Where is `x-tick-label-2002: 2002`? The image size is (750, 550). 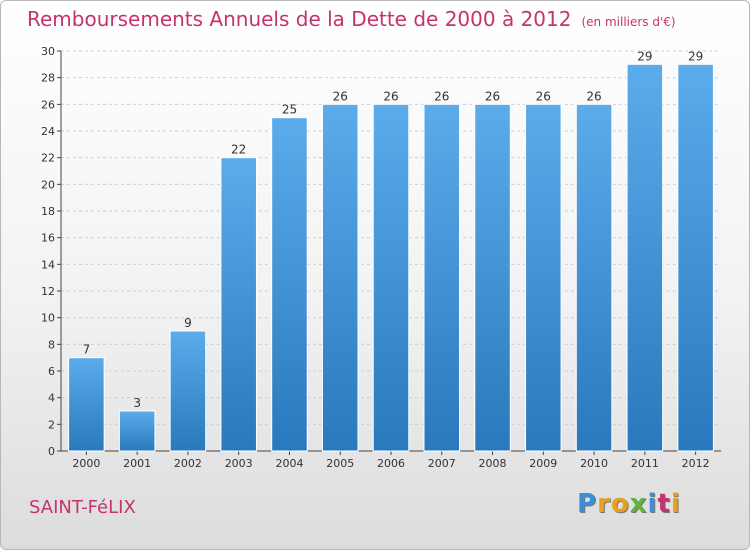 x-tick-label-2002: 2002 is located at coordinates (188, 463).